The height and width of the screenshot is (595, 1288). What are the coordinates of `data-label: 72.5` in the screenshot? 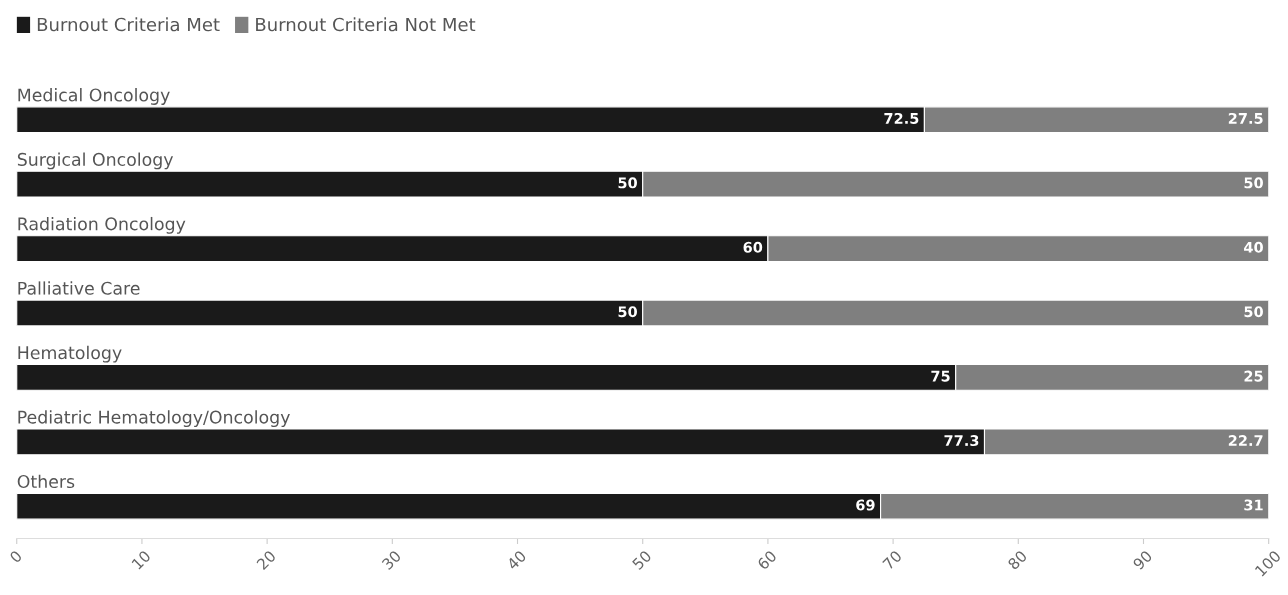 It's located at (901, 118).